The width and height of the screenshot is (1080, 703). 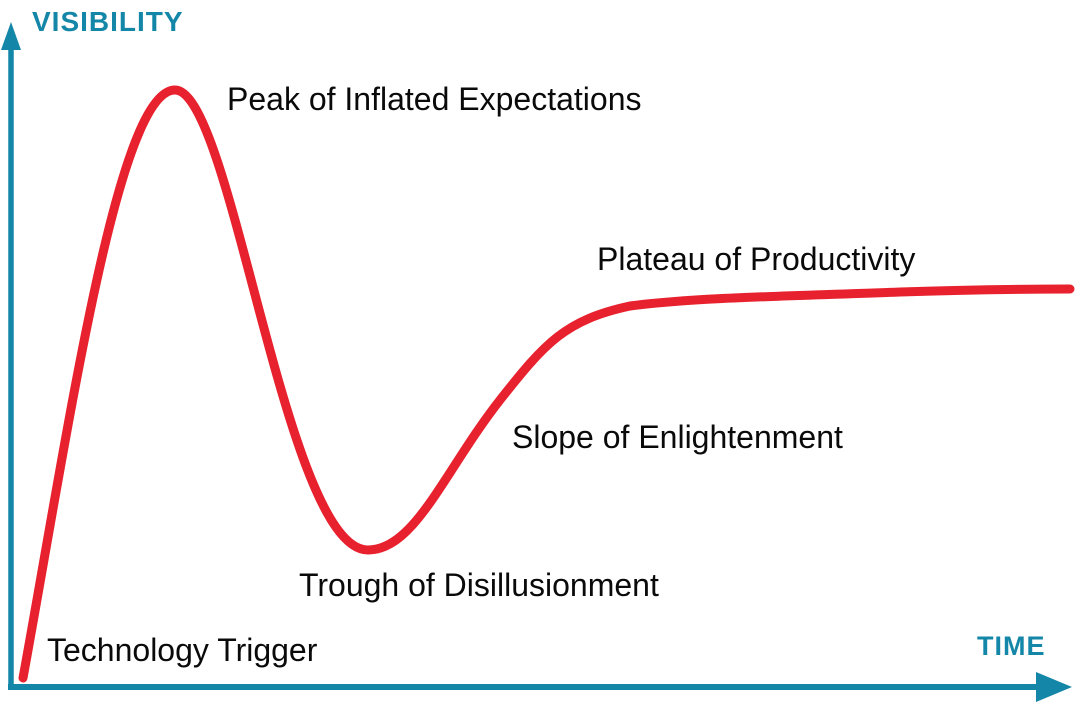 I want to click on x-axis-label: TIME, so click(x=1011, y=646).